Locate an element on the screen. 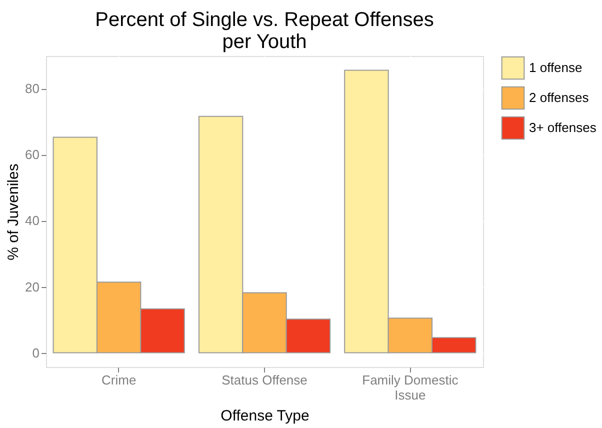 This screenshot has width=602, height=428. legend-label: 1 offense is located at coordinates (555, 67).